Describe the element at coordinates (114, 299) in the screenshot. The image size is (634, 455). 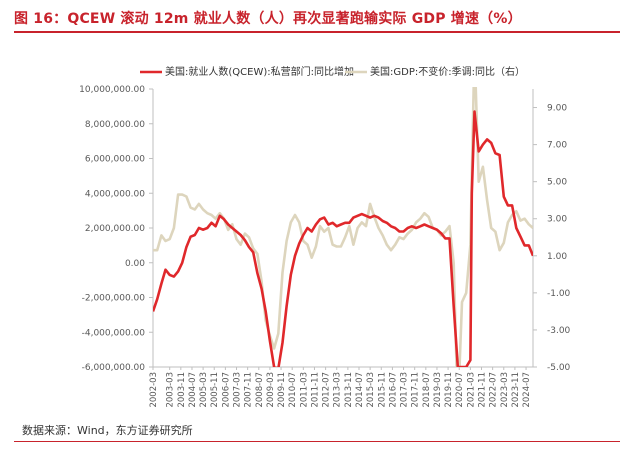
I see `left-axis-tick-label: -2,000,000.00` at that location.